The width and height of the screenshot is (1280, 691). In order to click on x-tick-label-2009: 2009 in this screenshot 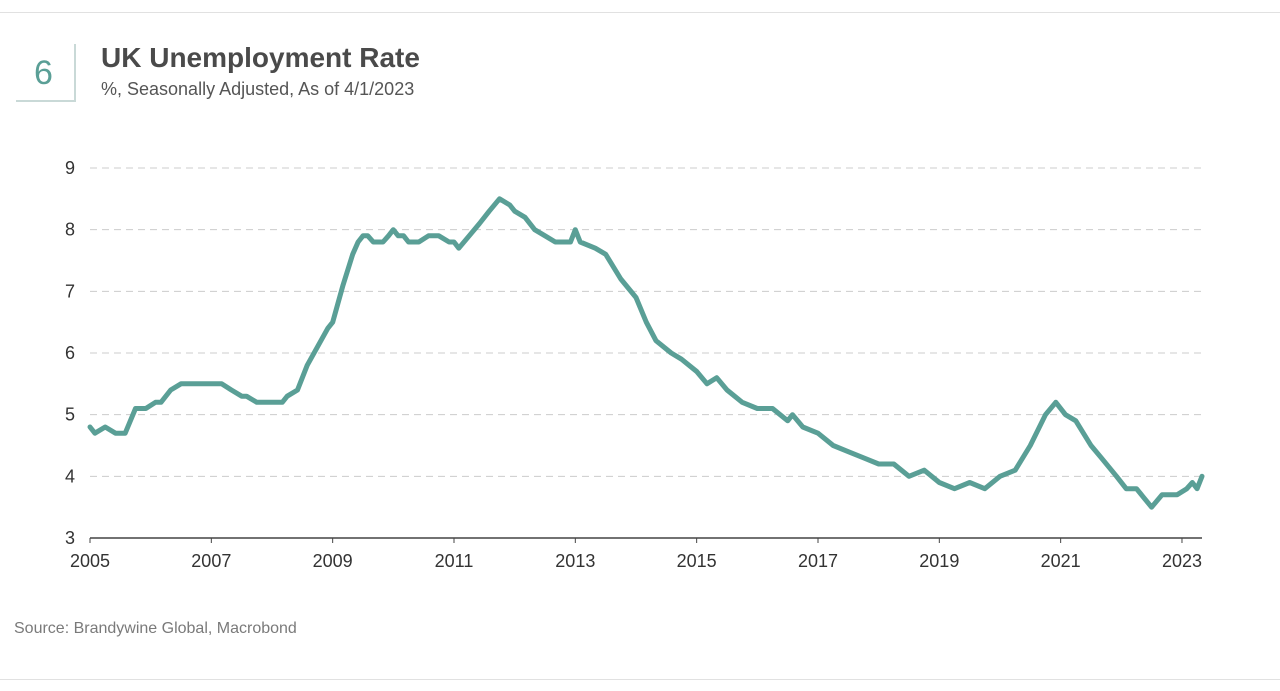, I will do `click(333, 561)`.